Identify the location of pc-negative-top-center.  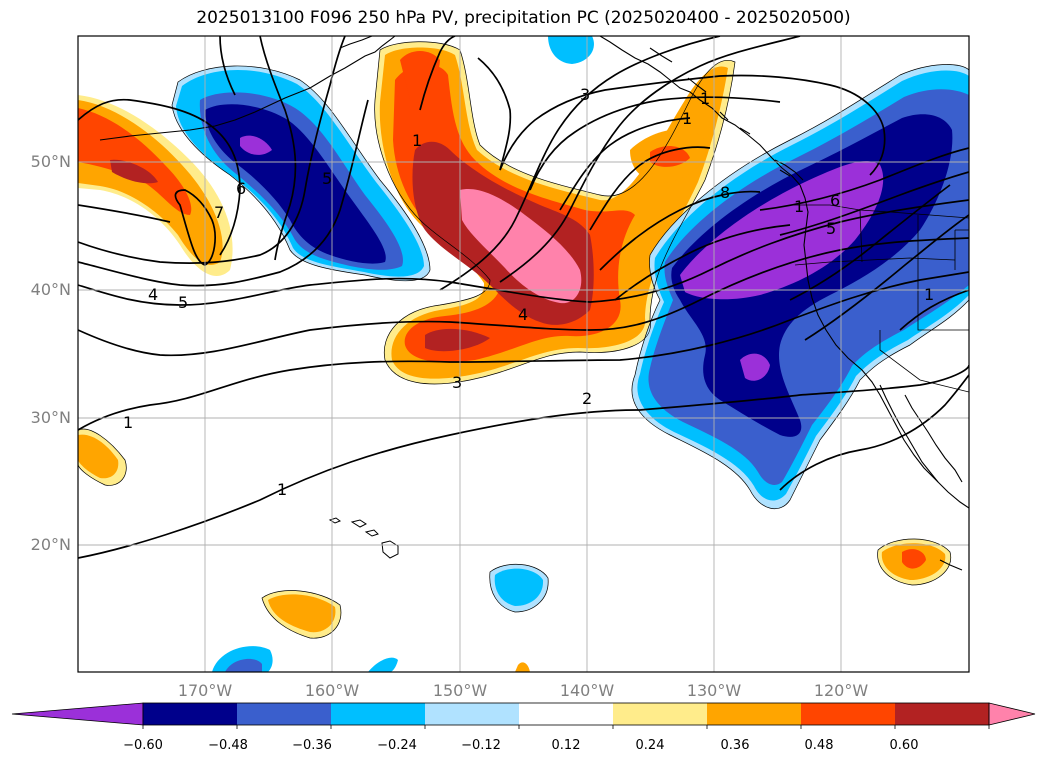
(571, 50).